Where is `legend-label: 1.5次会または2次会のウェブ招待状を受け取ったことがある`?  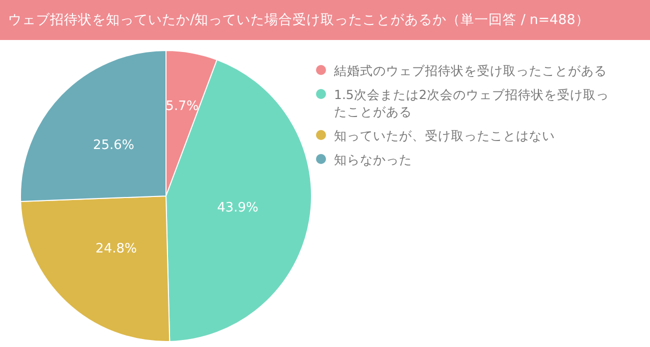 legend-label: 1.5次会または2次会のウェブ招待状を受け取ったことがある is located at coordinates (472, 103).